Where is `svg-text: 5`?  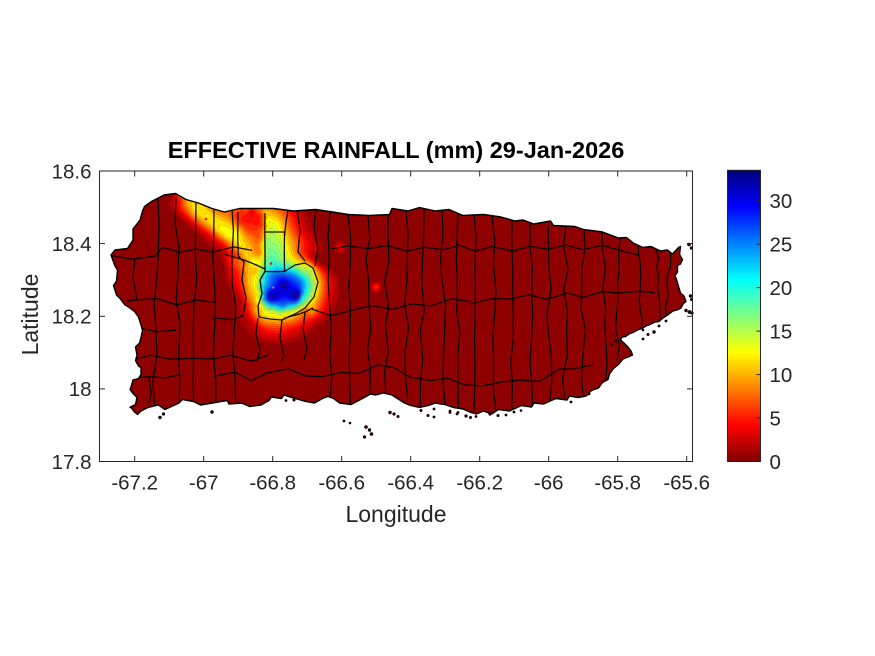
svg-text: 5 is located at coordinates (775, 418).